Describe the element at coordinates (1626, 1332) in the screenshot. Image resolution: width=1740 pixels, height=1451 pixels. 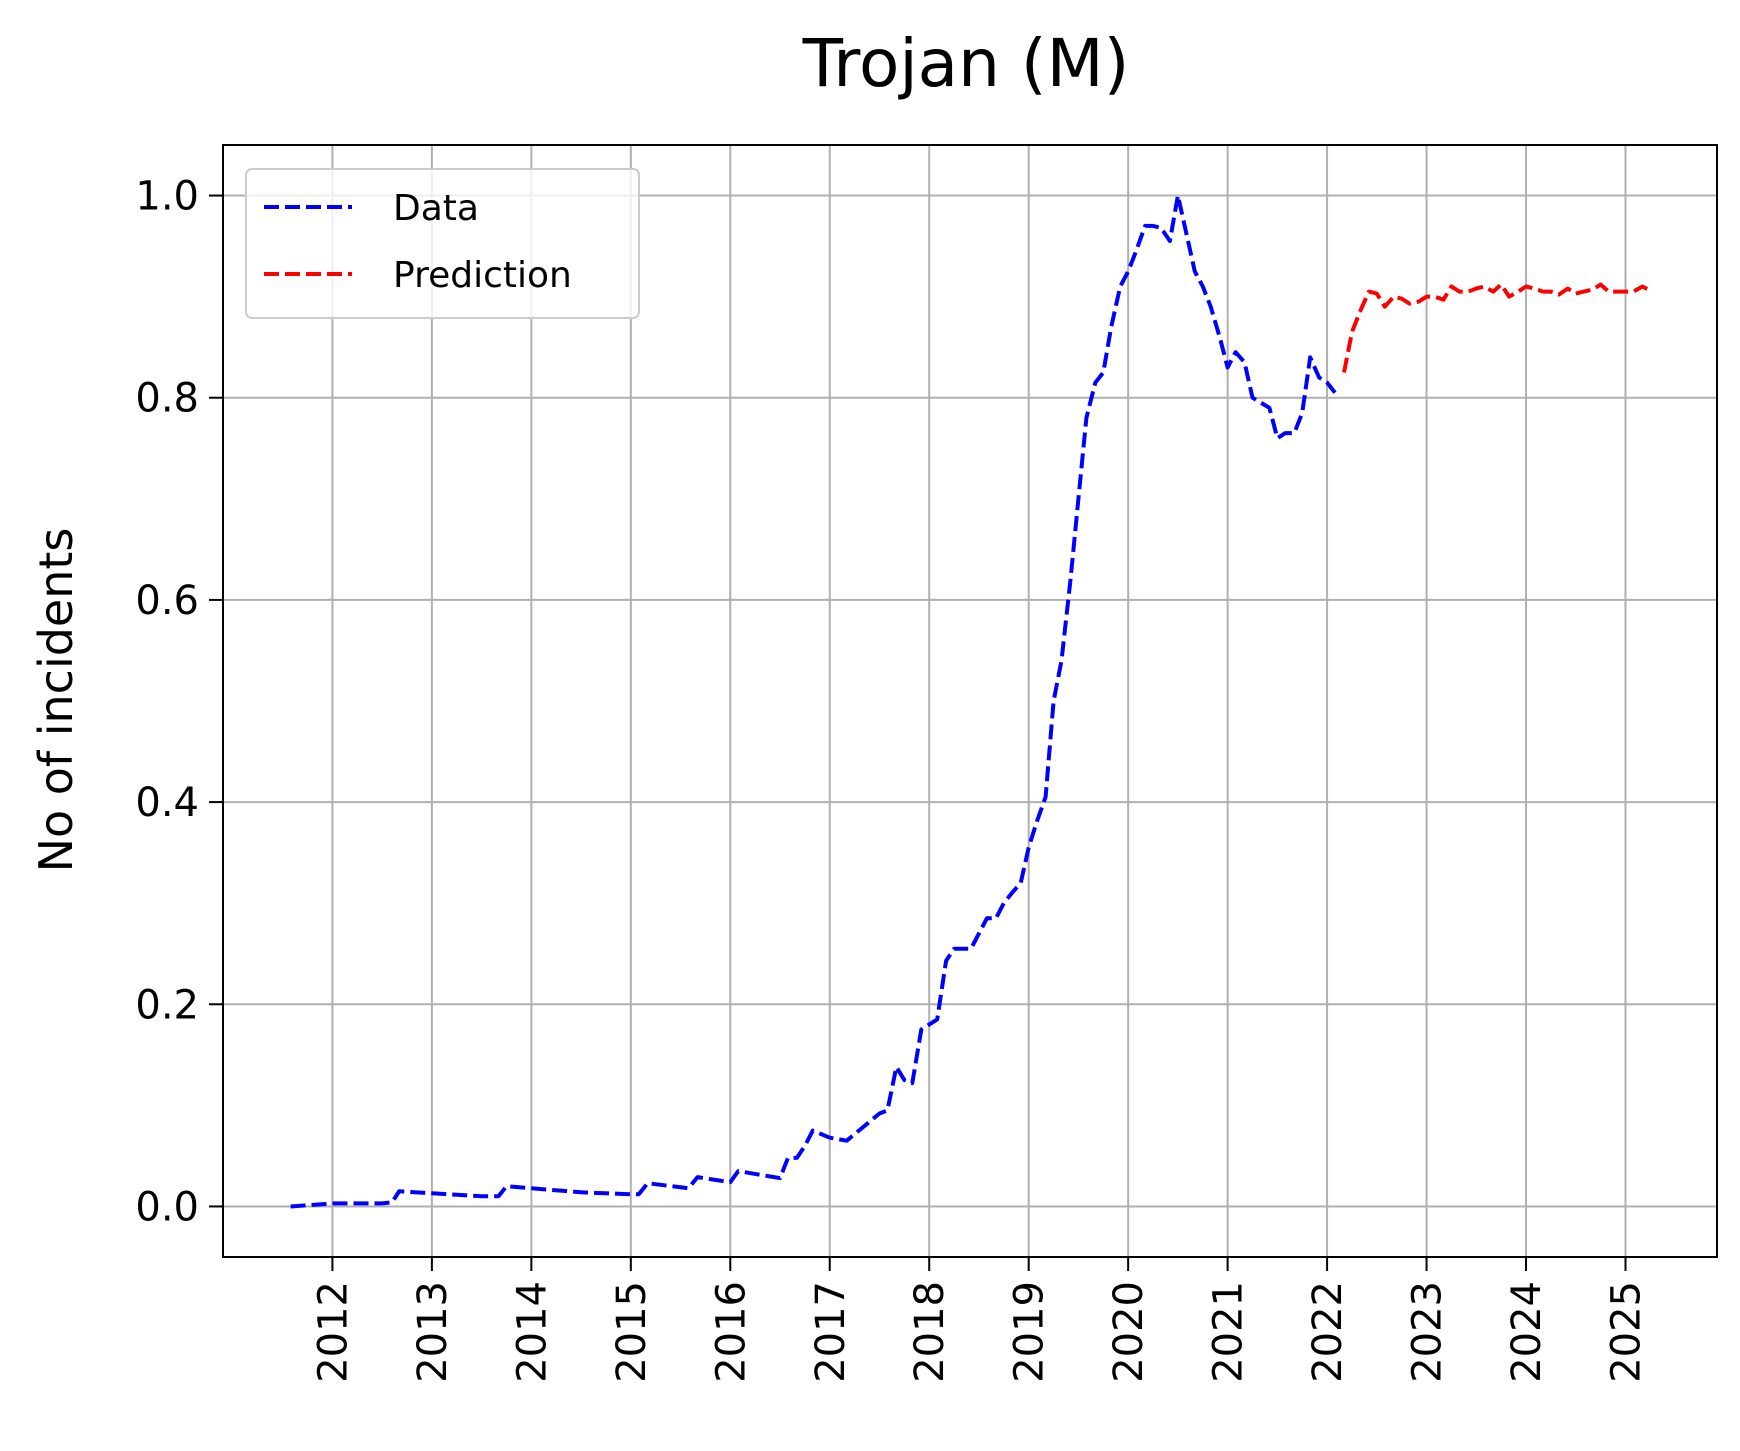
I see `x-tick-label: 2025` at that location.